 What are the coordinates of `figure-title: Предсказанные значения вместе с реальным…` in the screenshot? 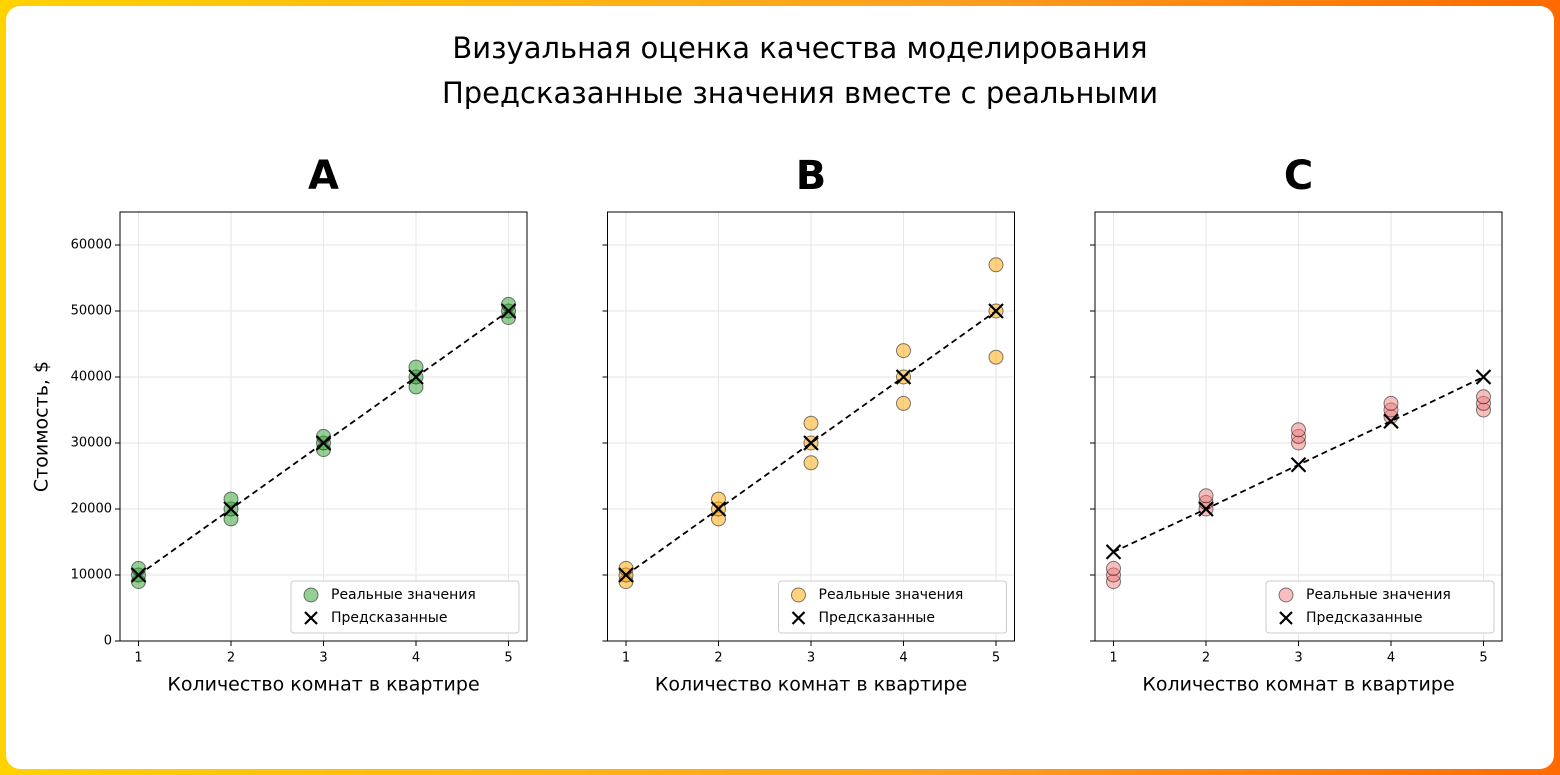 It's located at (800, 93).